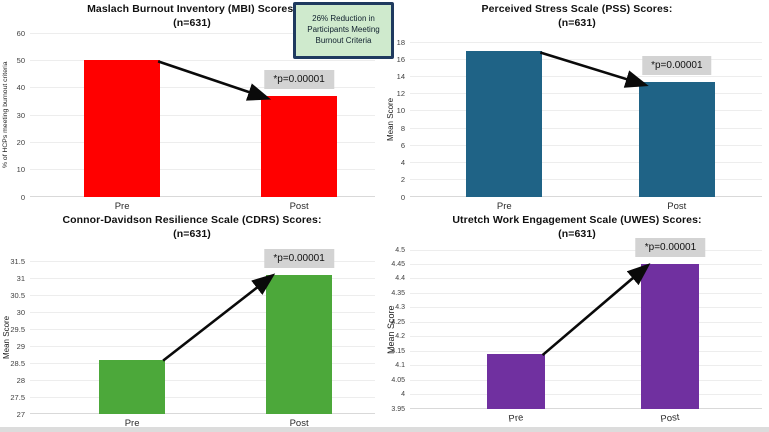 The height and width of the screenshot is (432, 769). I want to click on y-tick-label: 4.5, so click(400, 250).